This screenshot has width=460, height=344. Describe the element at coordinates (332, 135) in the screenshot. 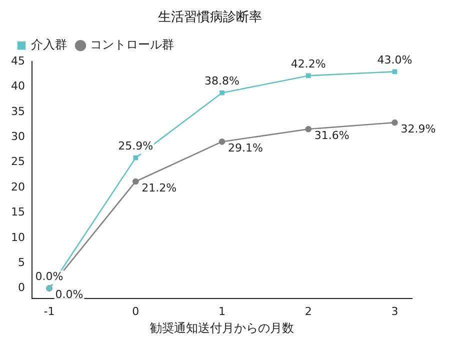

I see `data-label: 31.6%` at that location.